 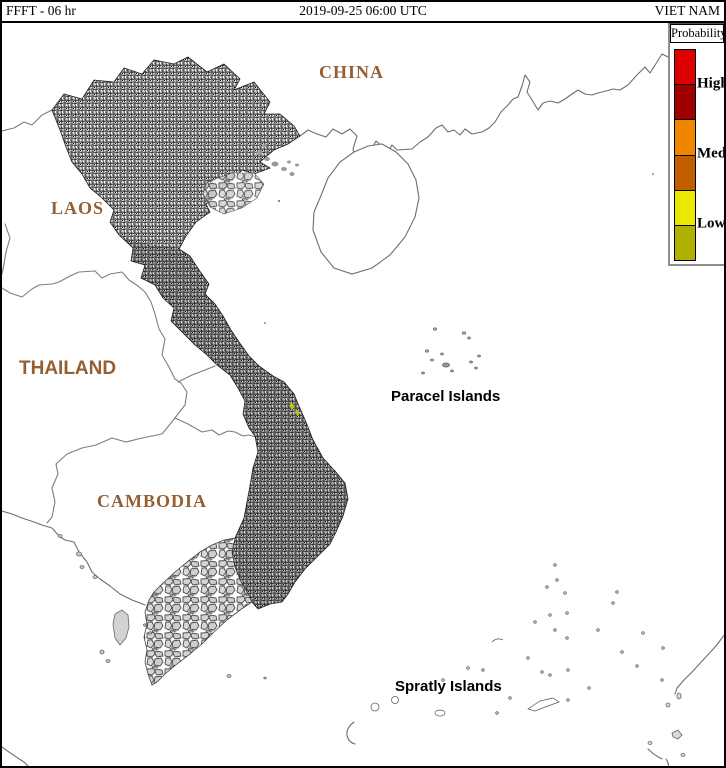 What do you see at coordinates (196, 374) in the screenshot?
I see `laos-cambodia-border` at bounding box center [196, 374].